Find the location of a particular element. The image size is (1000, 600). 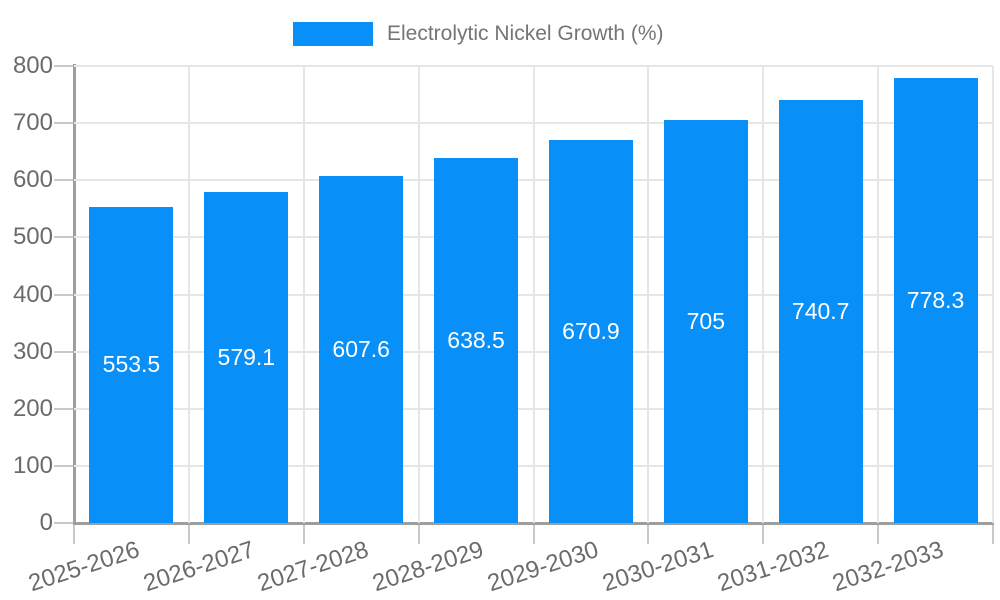

bar: 553.5 is located at coordinates (131, 364).